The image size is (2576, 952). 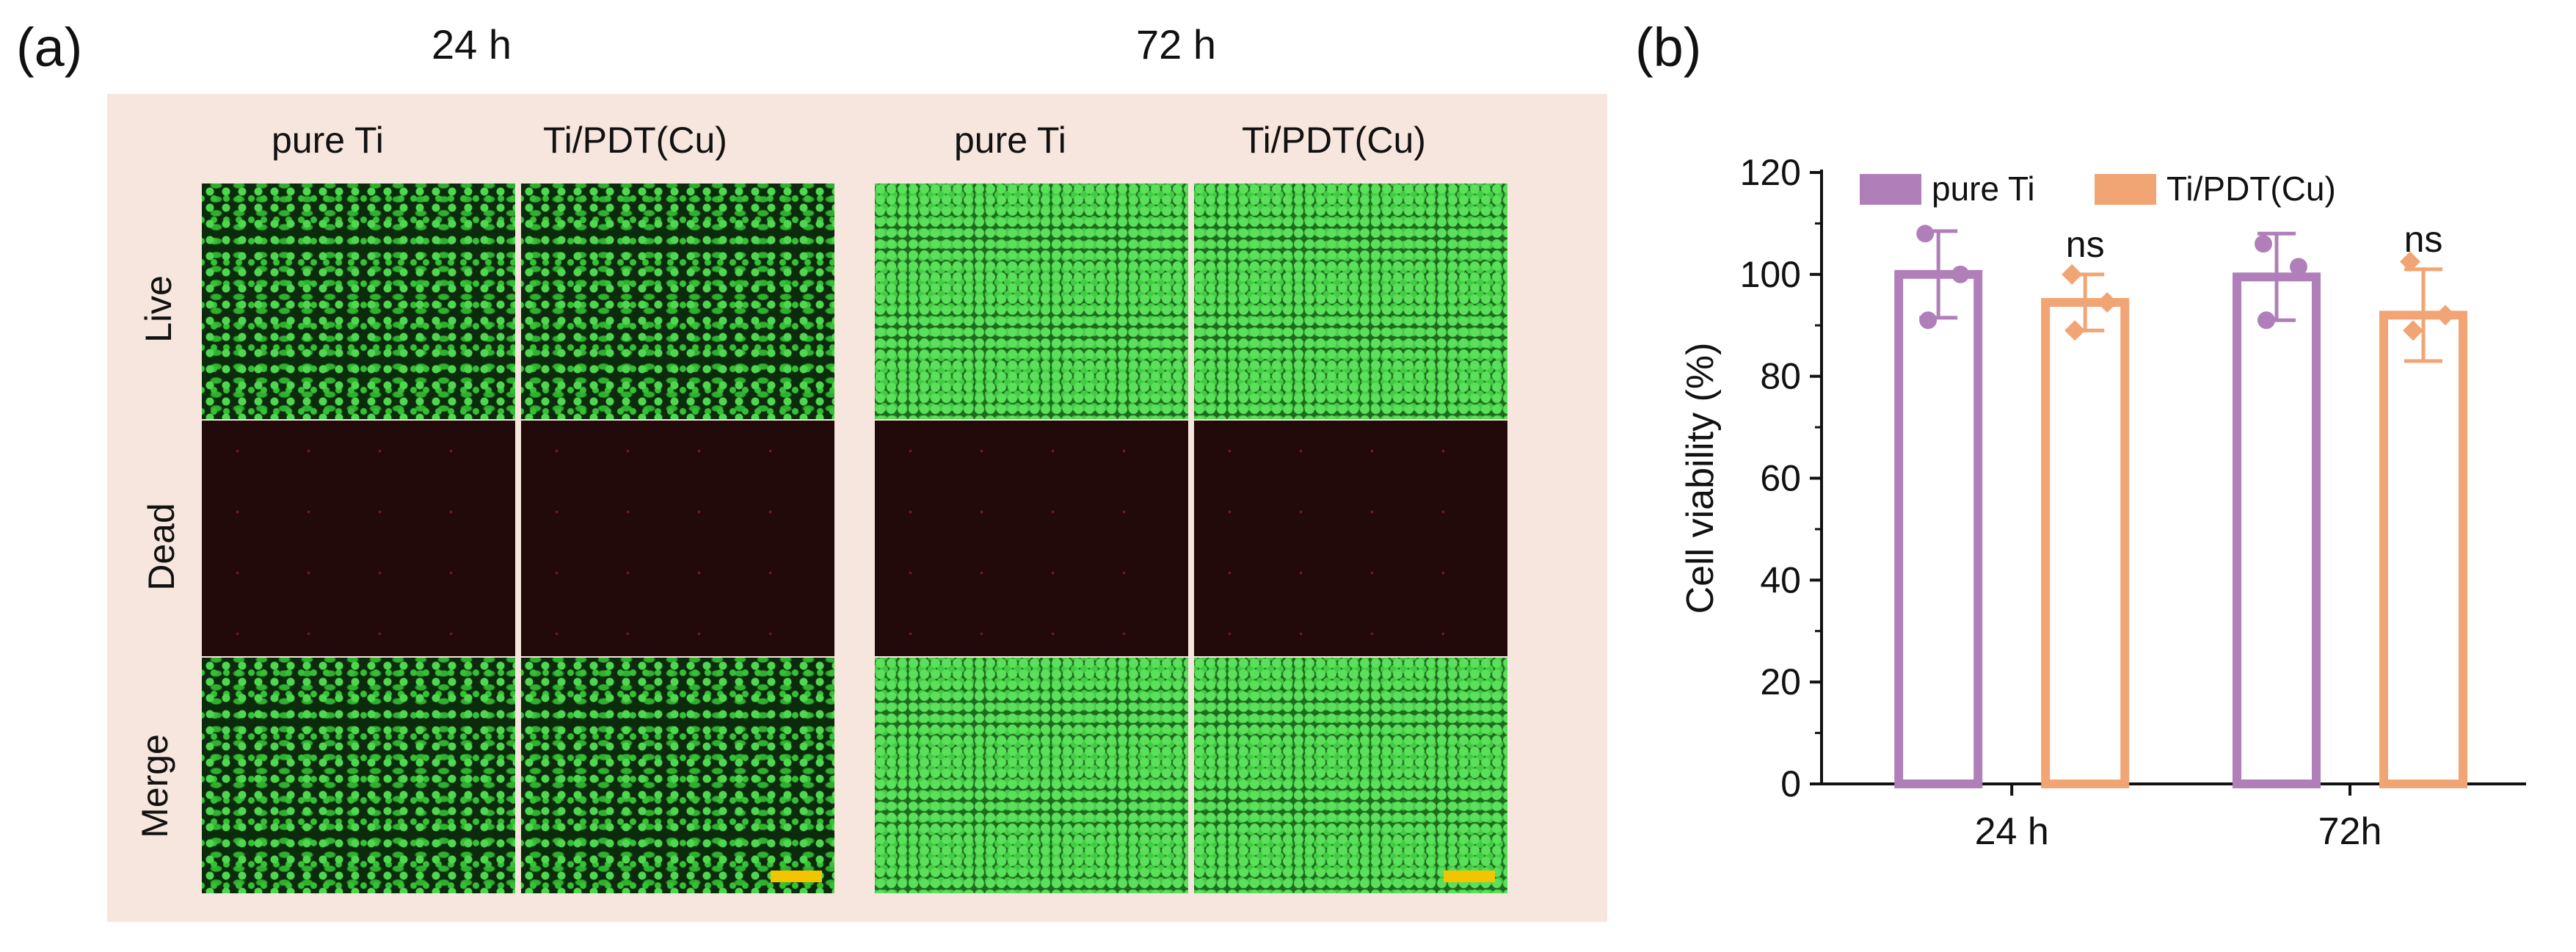 I want to click on y-tick-label: 20, so click(x=1780, y=681).